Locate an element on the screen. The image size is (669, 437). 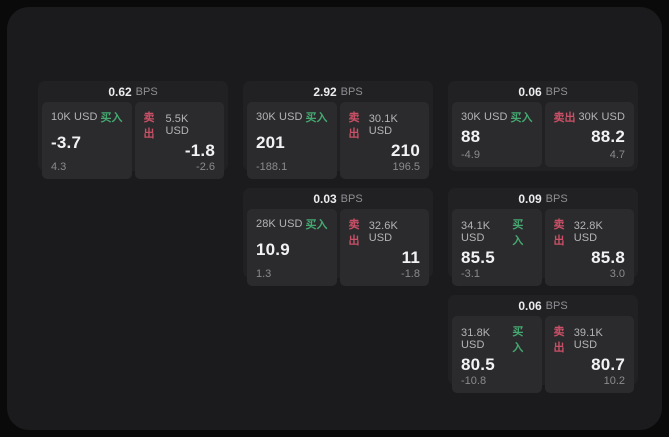
sell-price: 80.7 is located at coordinates (608, 364).